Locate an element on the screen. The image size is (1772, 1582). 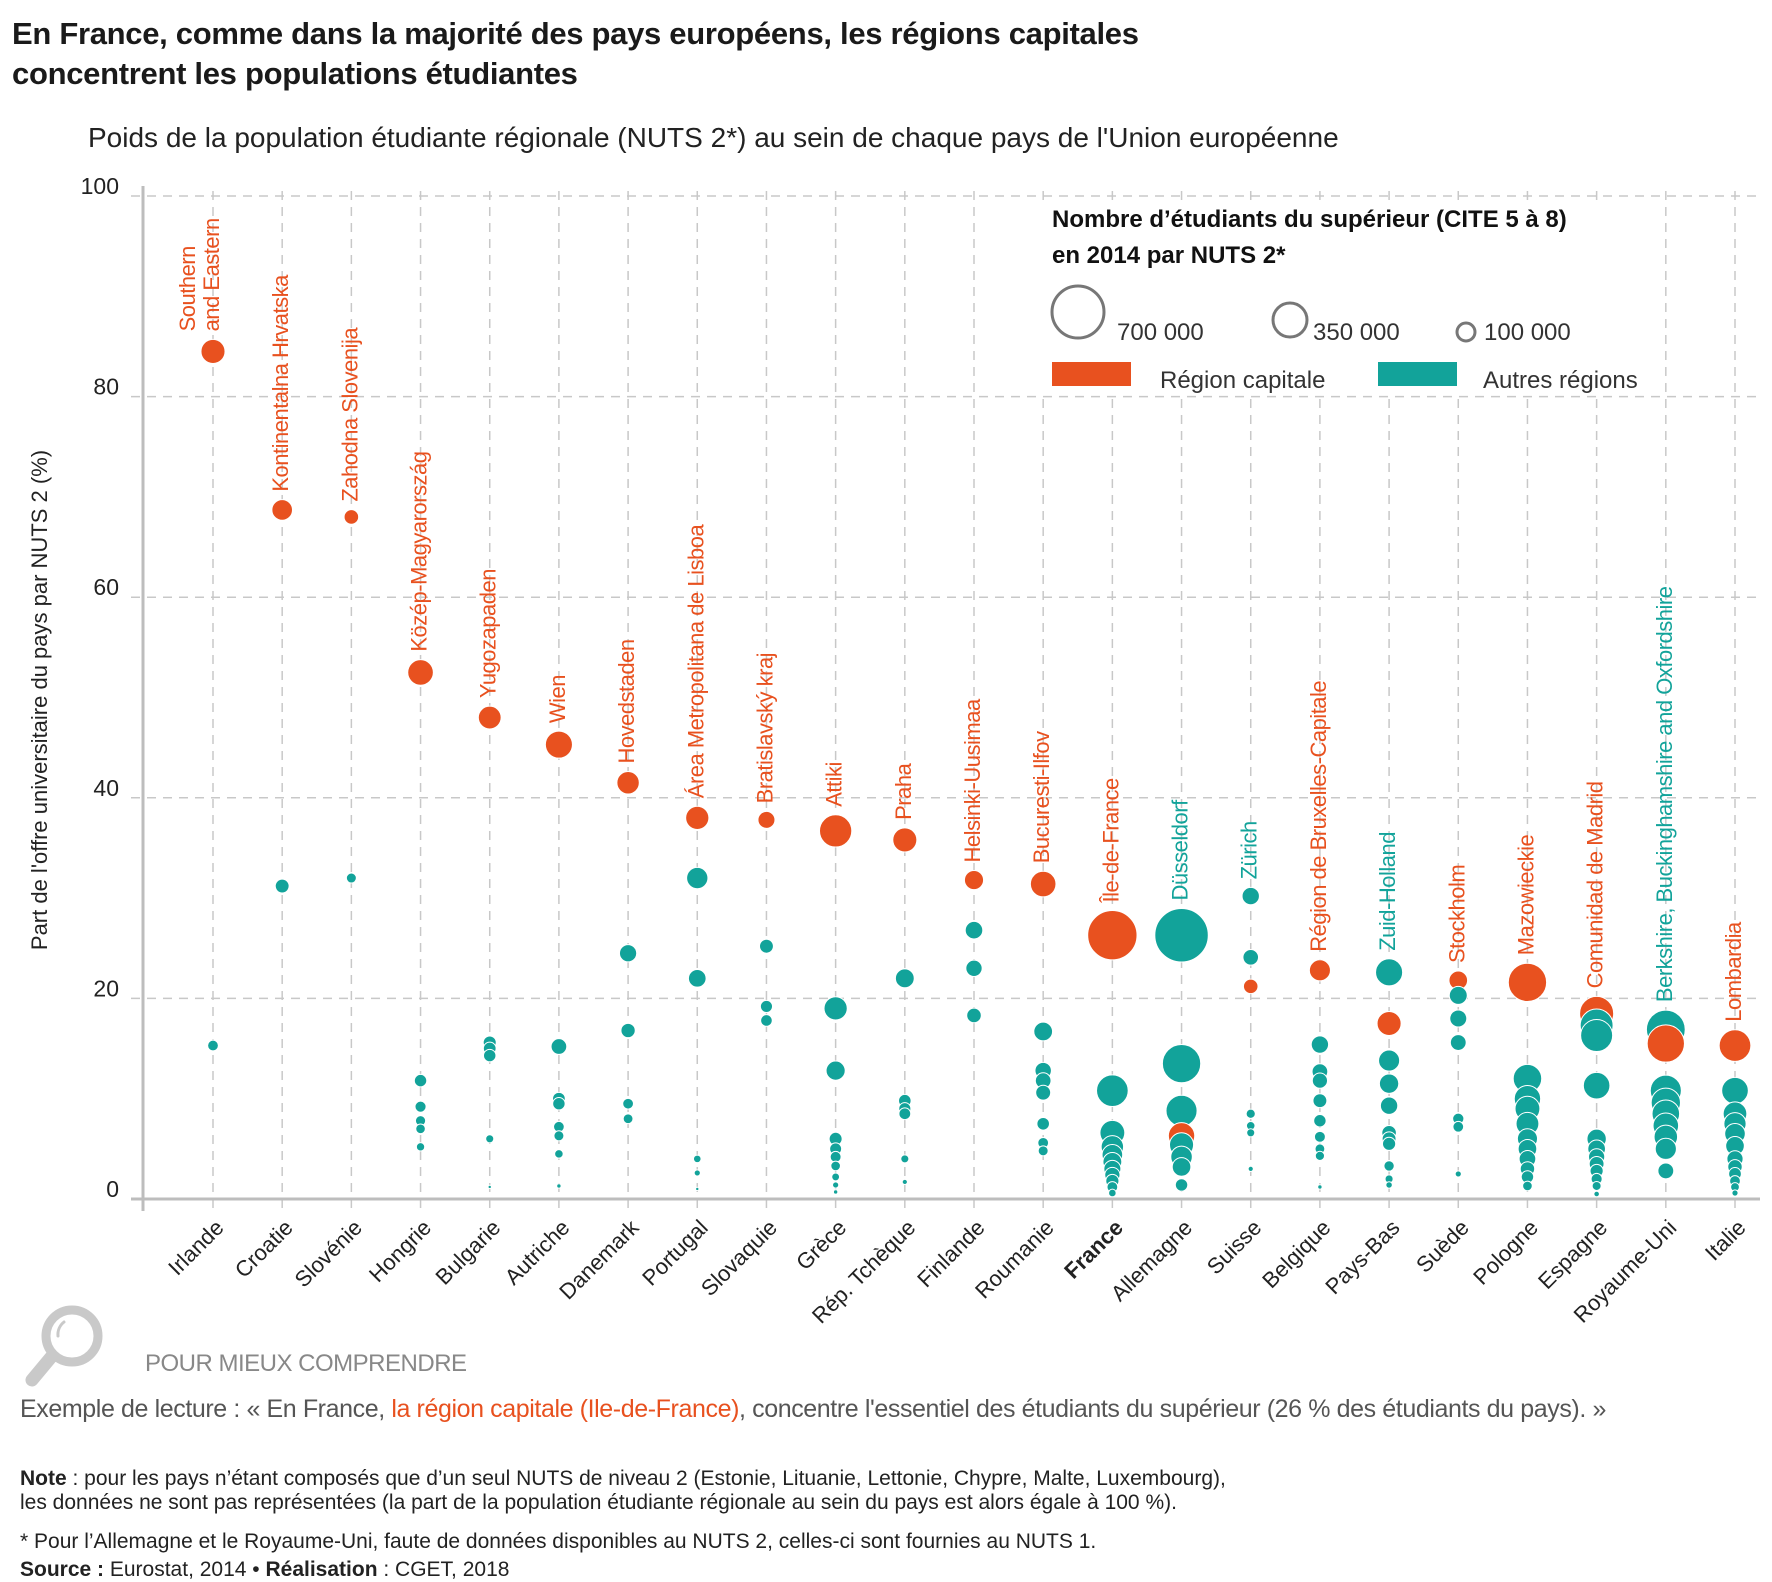
x-tick-label: Hongrie is located at coordinates (400, 1251).